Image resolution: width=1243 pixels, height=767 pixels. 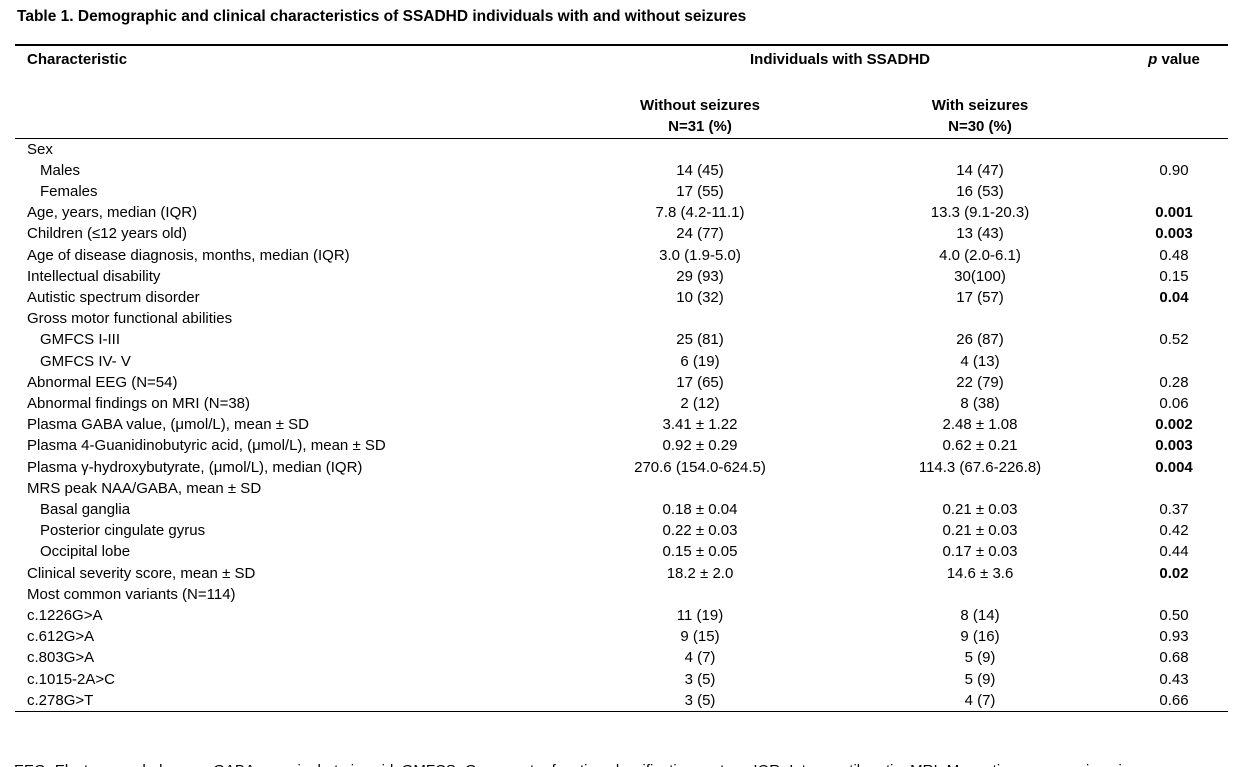 What do you see at coordinates (621, 701) in the screenshot?
I see `table-row: c.278G>T 3 (5) 4 (7) 0.66` at bounding box center [621, 701].